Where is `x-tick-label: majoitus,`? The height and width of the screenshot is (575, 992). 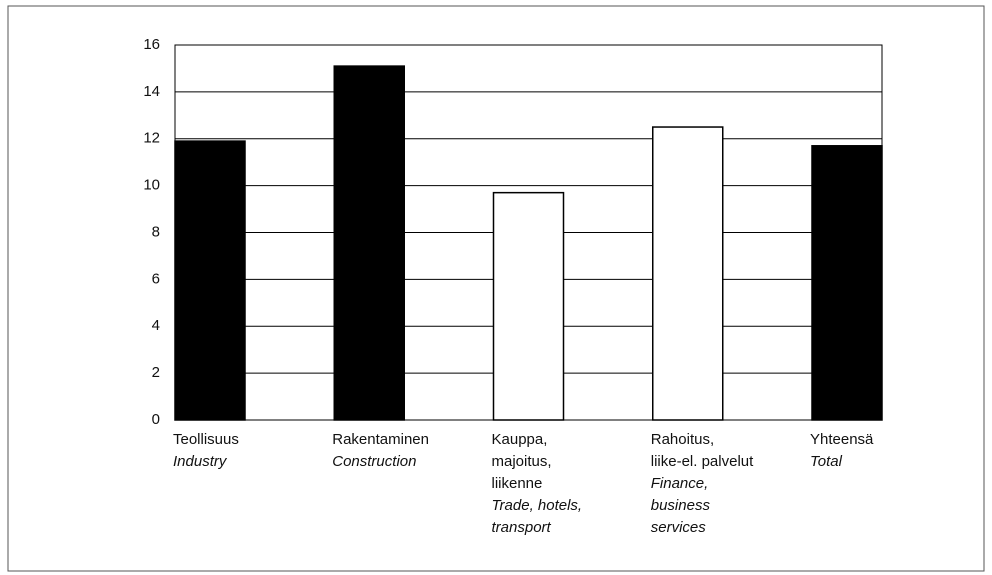 x-tick-label: majoitus, is located at coordinates (522, 461).